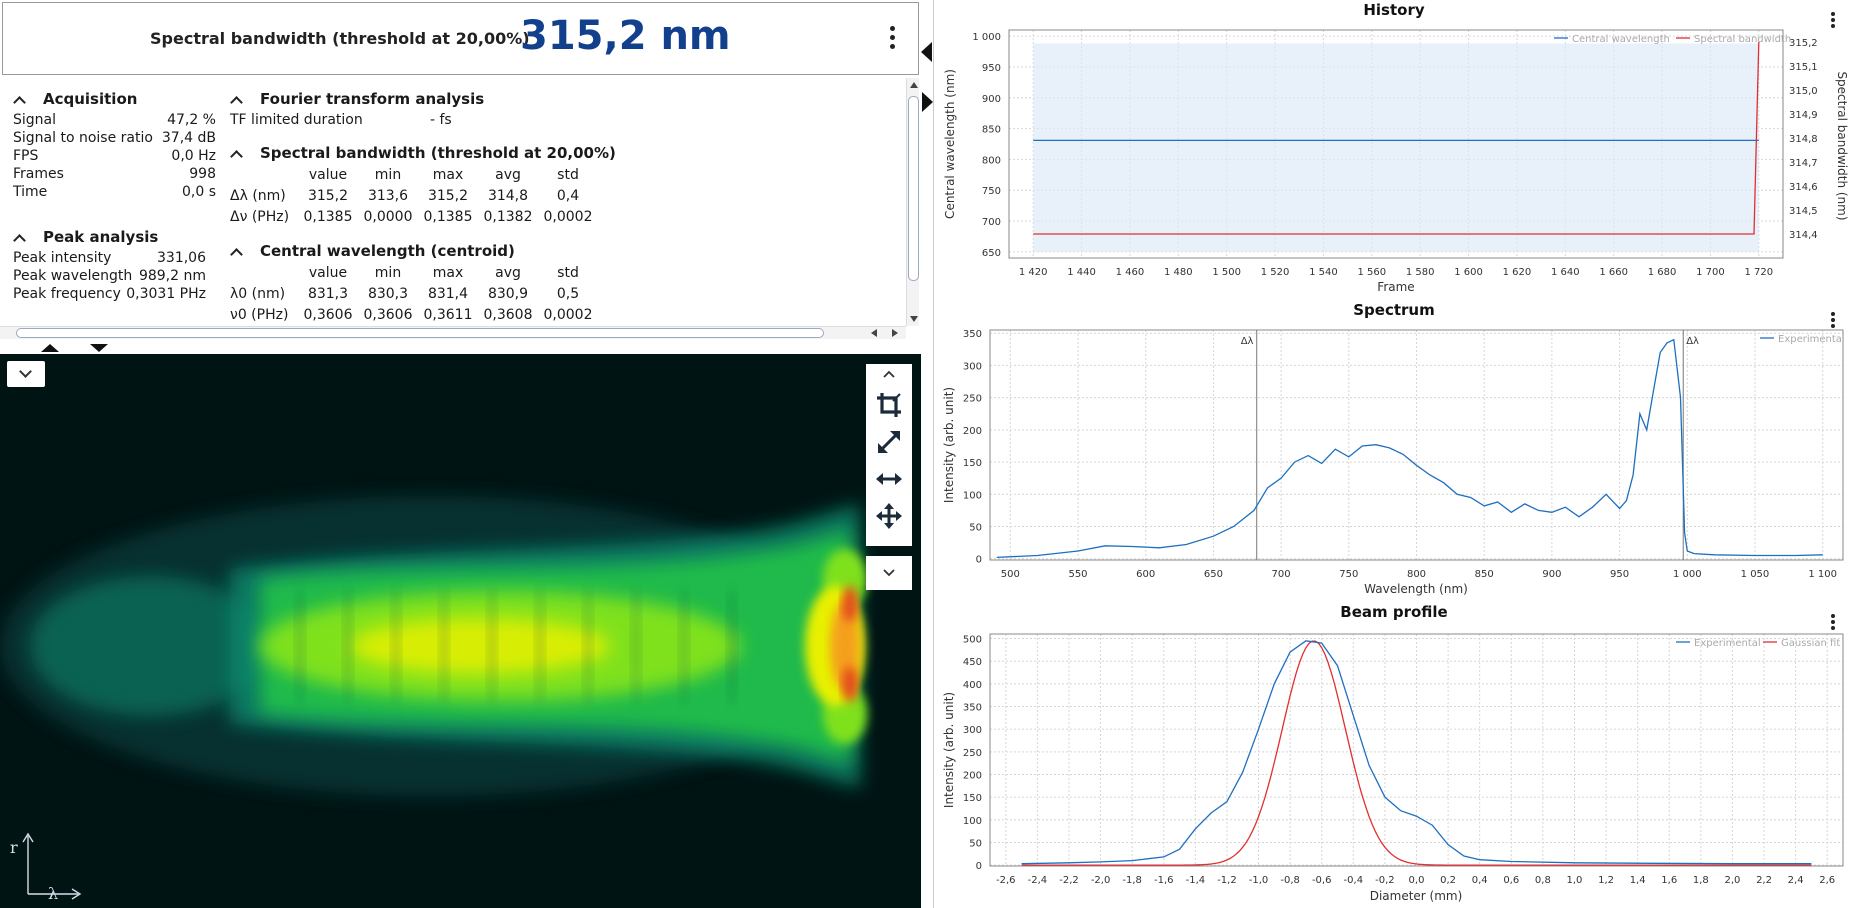 The image size is (1853, 908). I want to click on x-tick-label: 0,4, so click(1480, 880).